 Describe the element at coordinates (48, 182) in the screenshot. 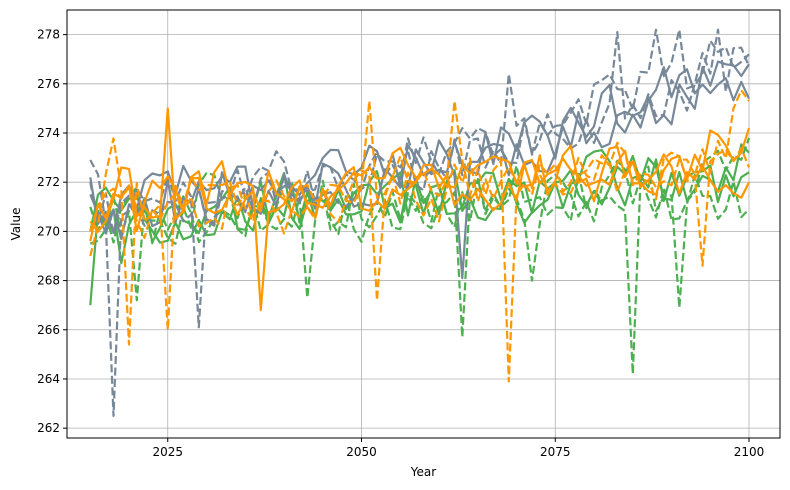

I see `y-tick-label: 272` at that location.